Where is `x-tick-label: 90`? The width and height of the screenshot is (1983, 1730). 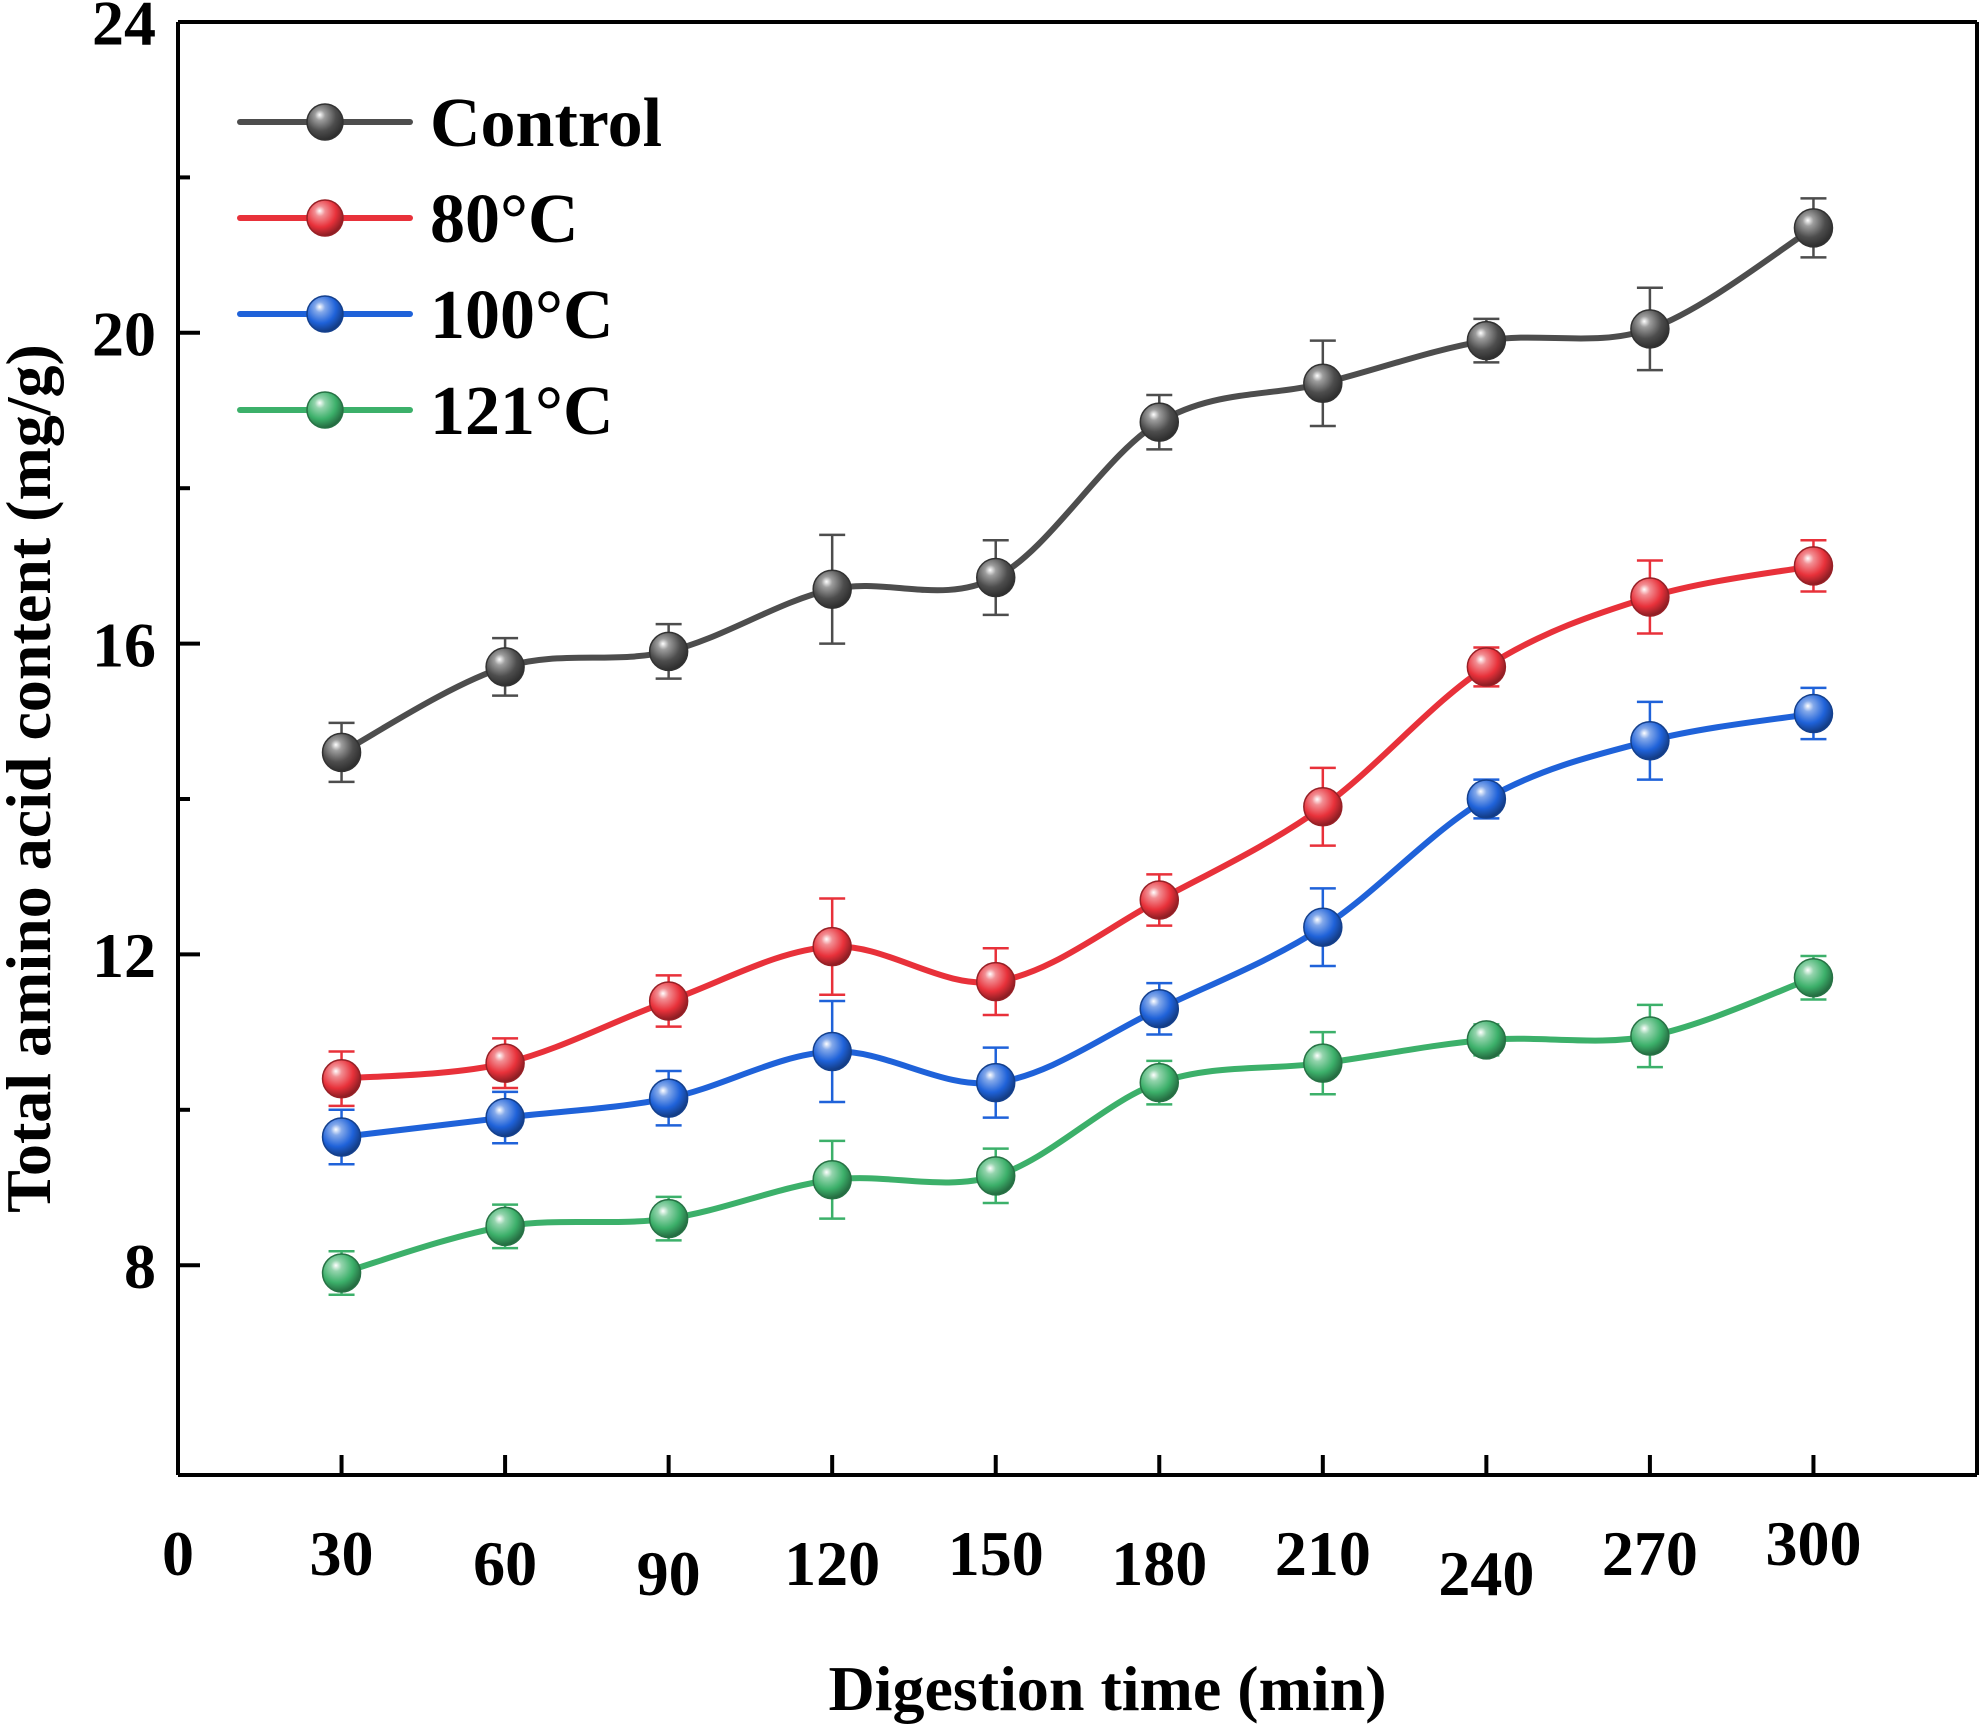 x-tick-label: 90 is located at coordinates (669, 1573).